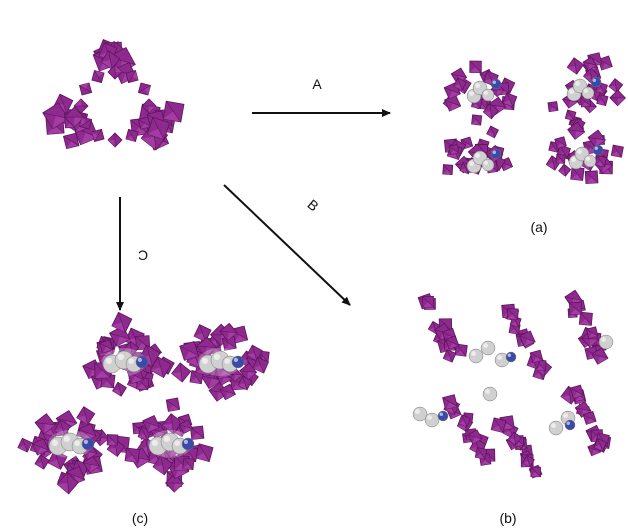 The width and height of the screenshot is (628, 530). Describe the element at coordinates (113, 95) in the screenshot. I see `trimer-cluster-structure` at that location.